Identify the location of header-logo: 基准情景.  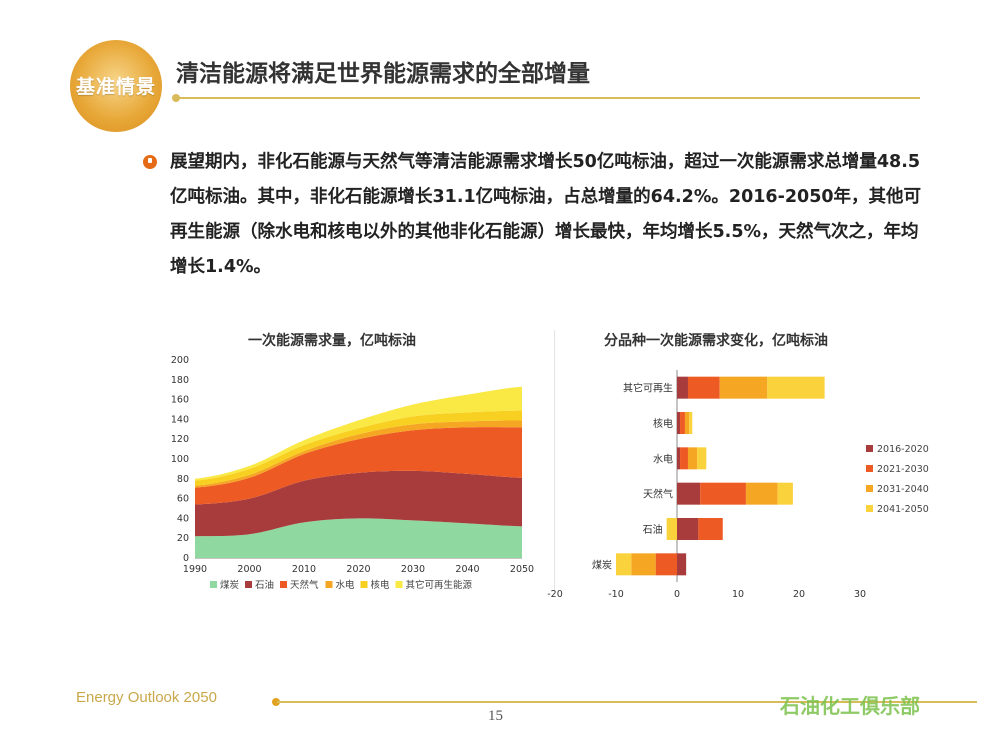
(116, 86).